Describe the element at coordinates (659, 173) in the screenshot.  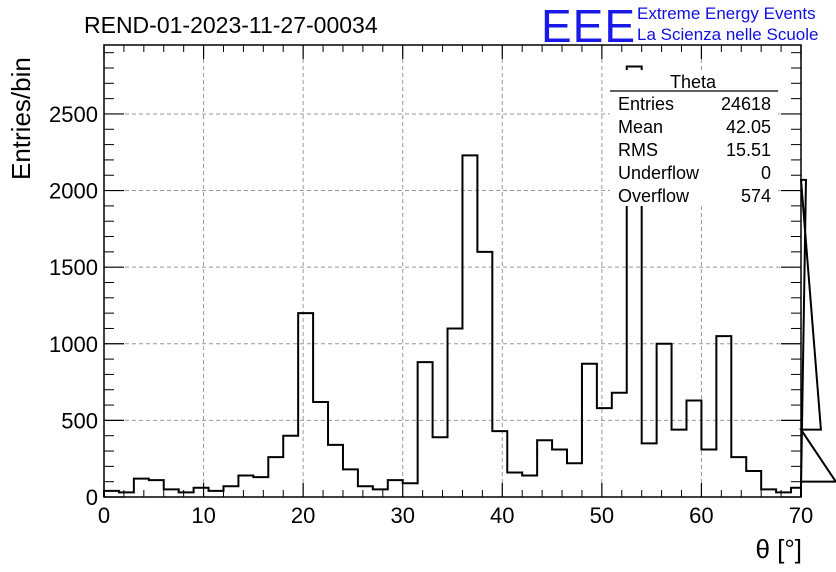
I see `stats-label-underflow: Underflow` at that location.